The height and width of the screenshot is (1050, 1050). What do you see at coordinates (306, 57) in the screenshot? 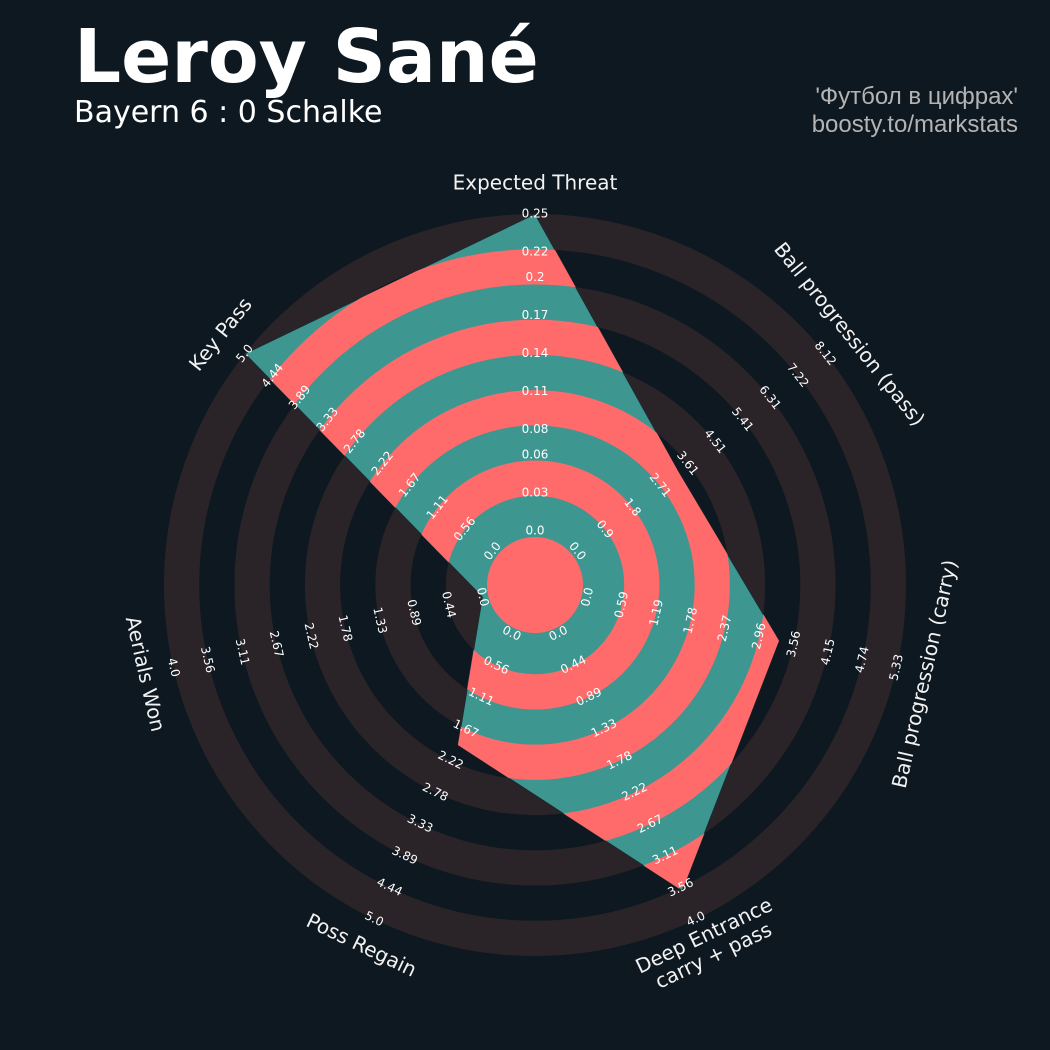
I see `chart-title: Leroy Sané` at bounding box center [306, 57].